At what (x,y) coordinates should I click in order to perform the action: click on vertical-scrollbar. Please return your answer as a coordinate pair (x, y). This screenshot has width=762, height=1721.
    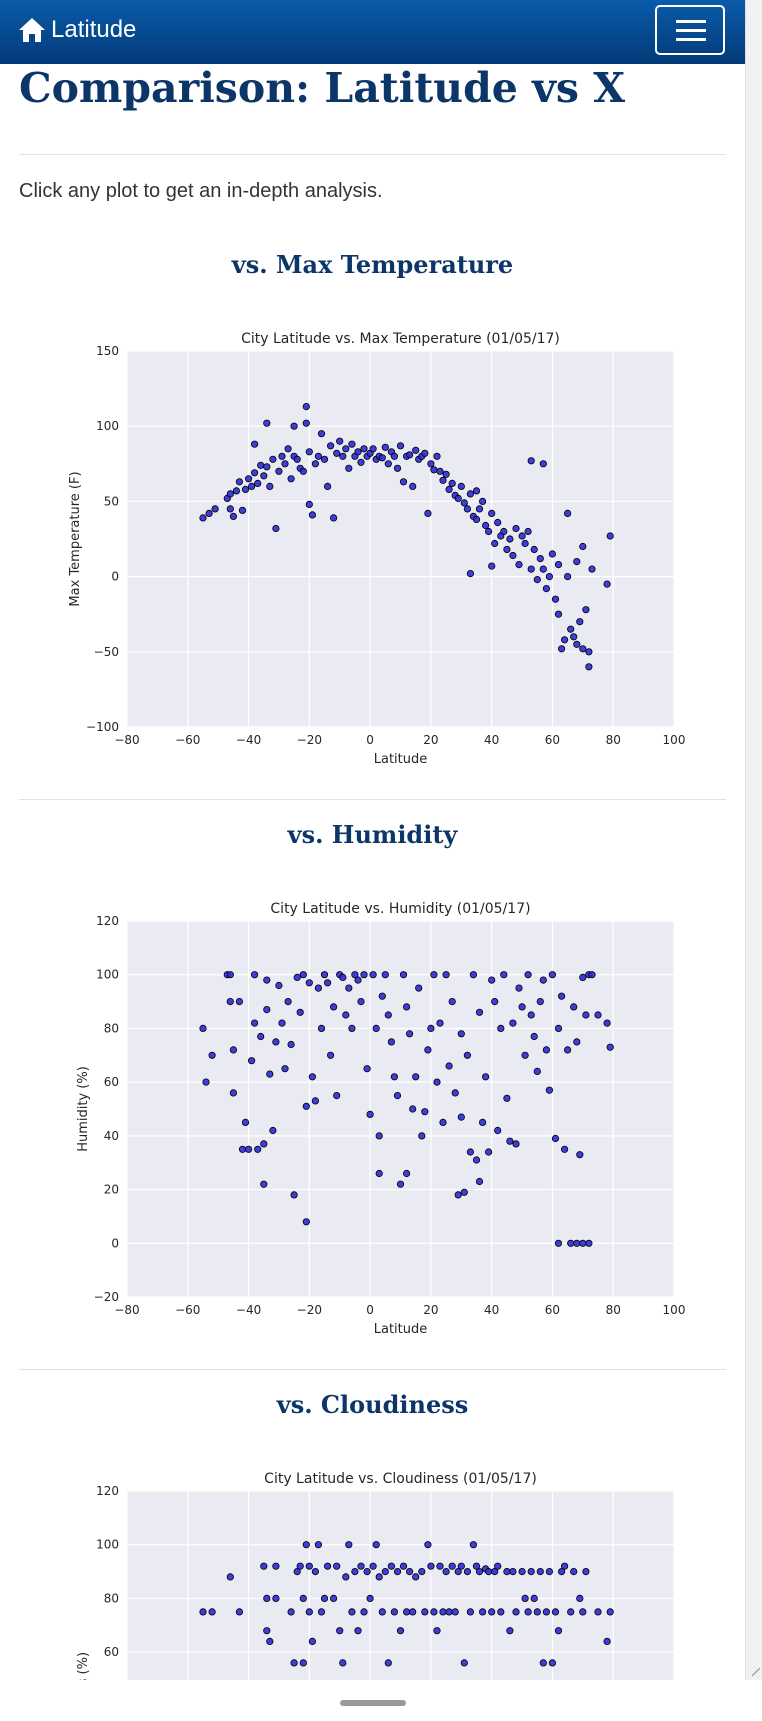
    Looking at the image, I should click on (753, 840).